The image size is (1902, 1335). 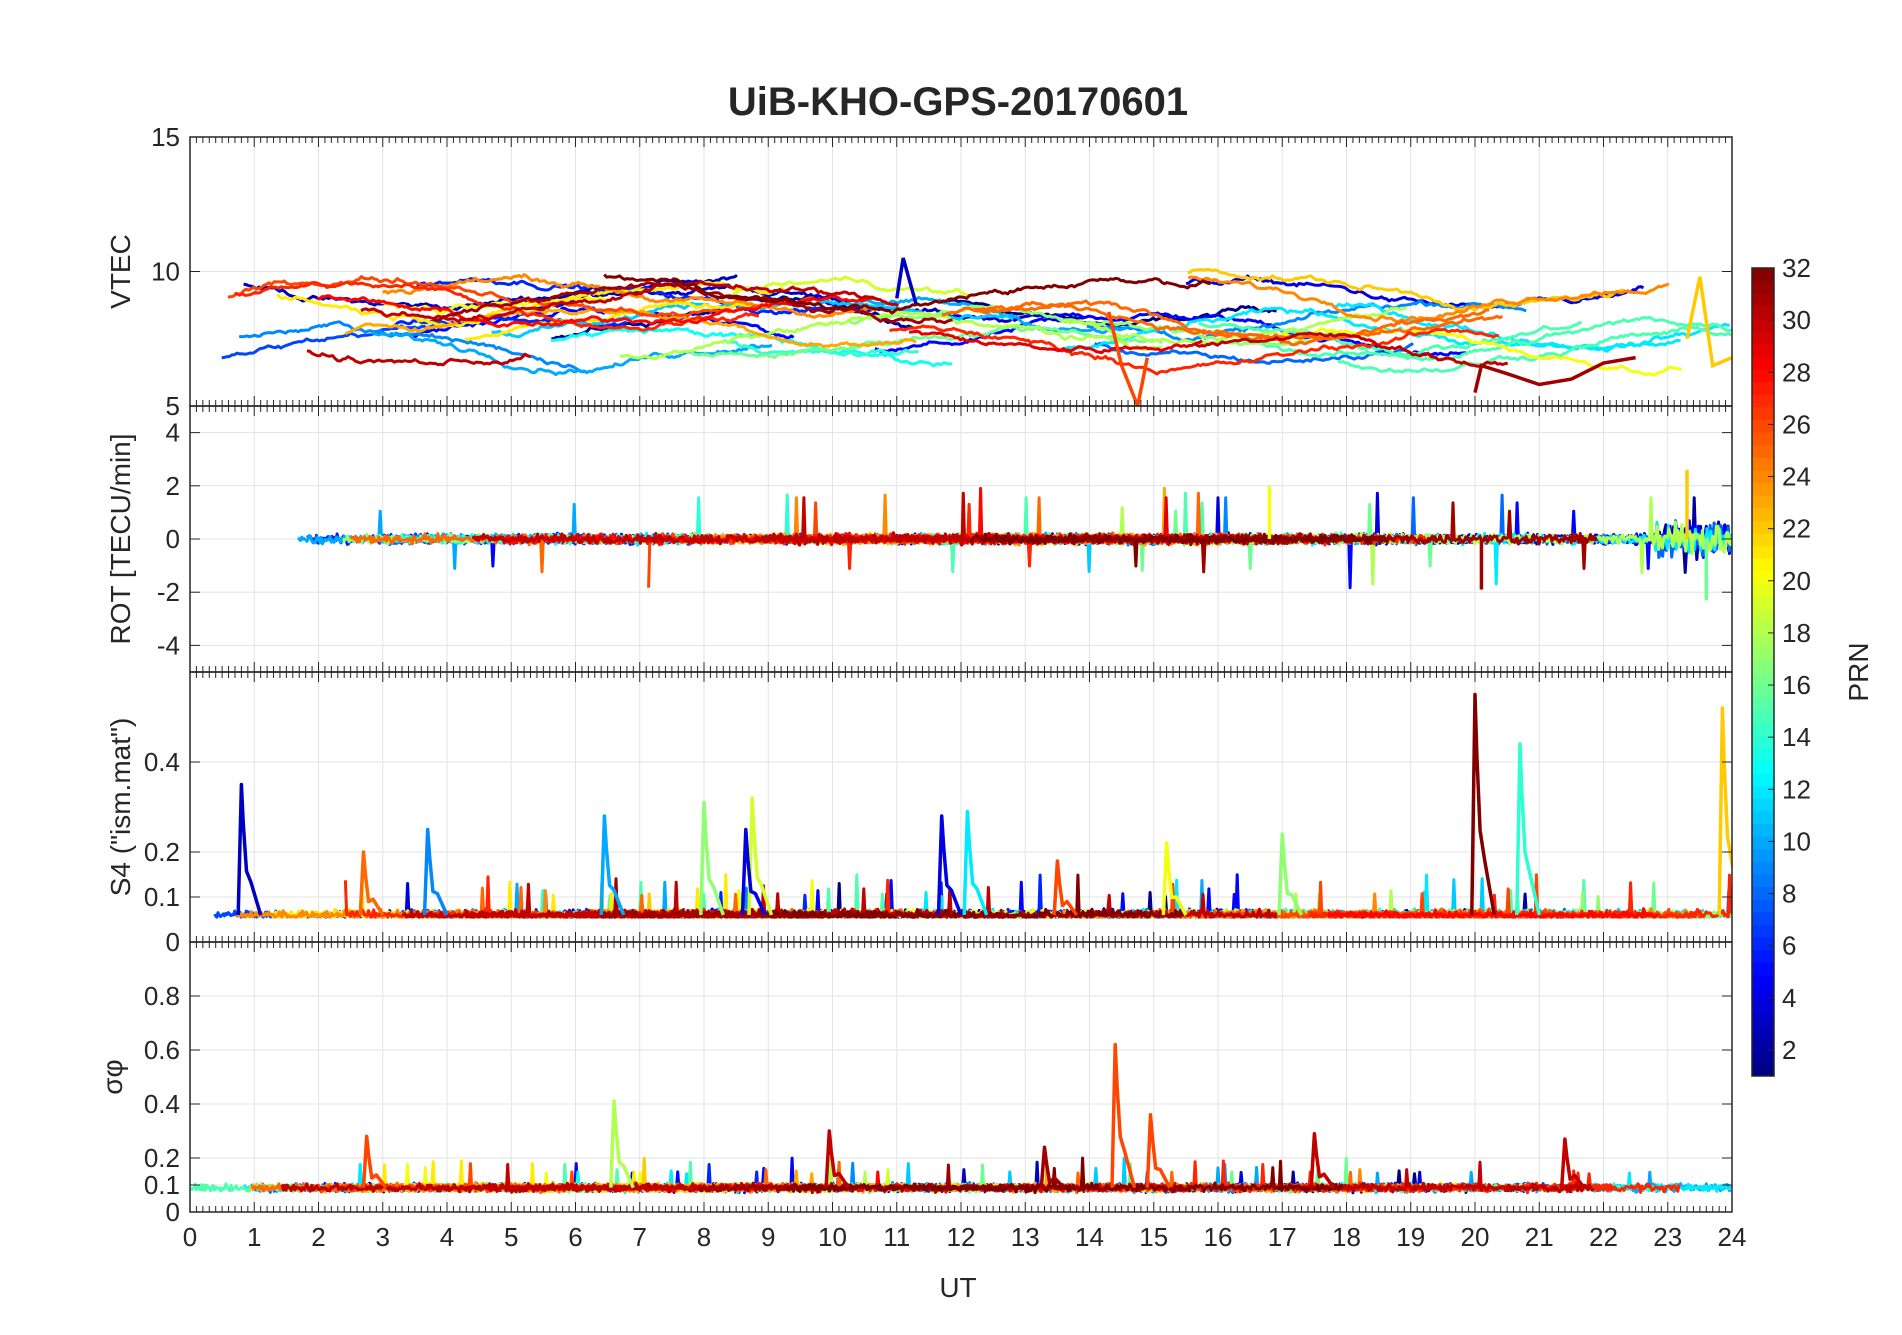 I want to click on y-axis-label: ROT [TECU/min], so click(x=120, y=538).